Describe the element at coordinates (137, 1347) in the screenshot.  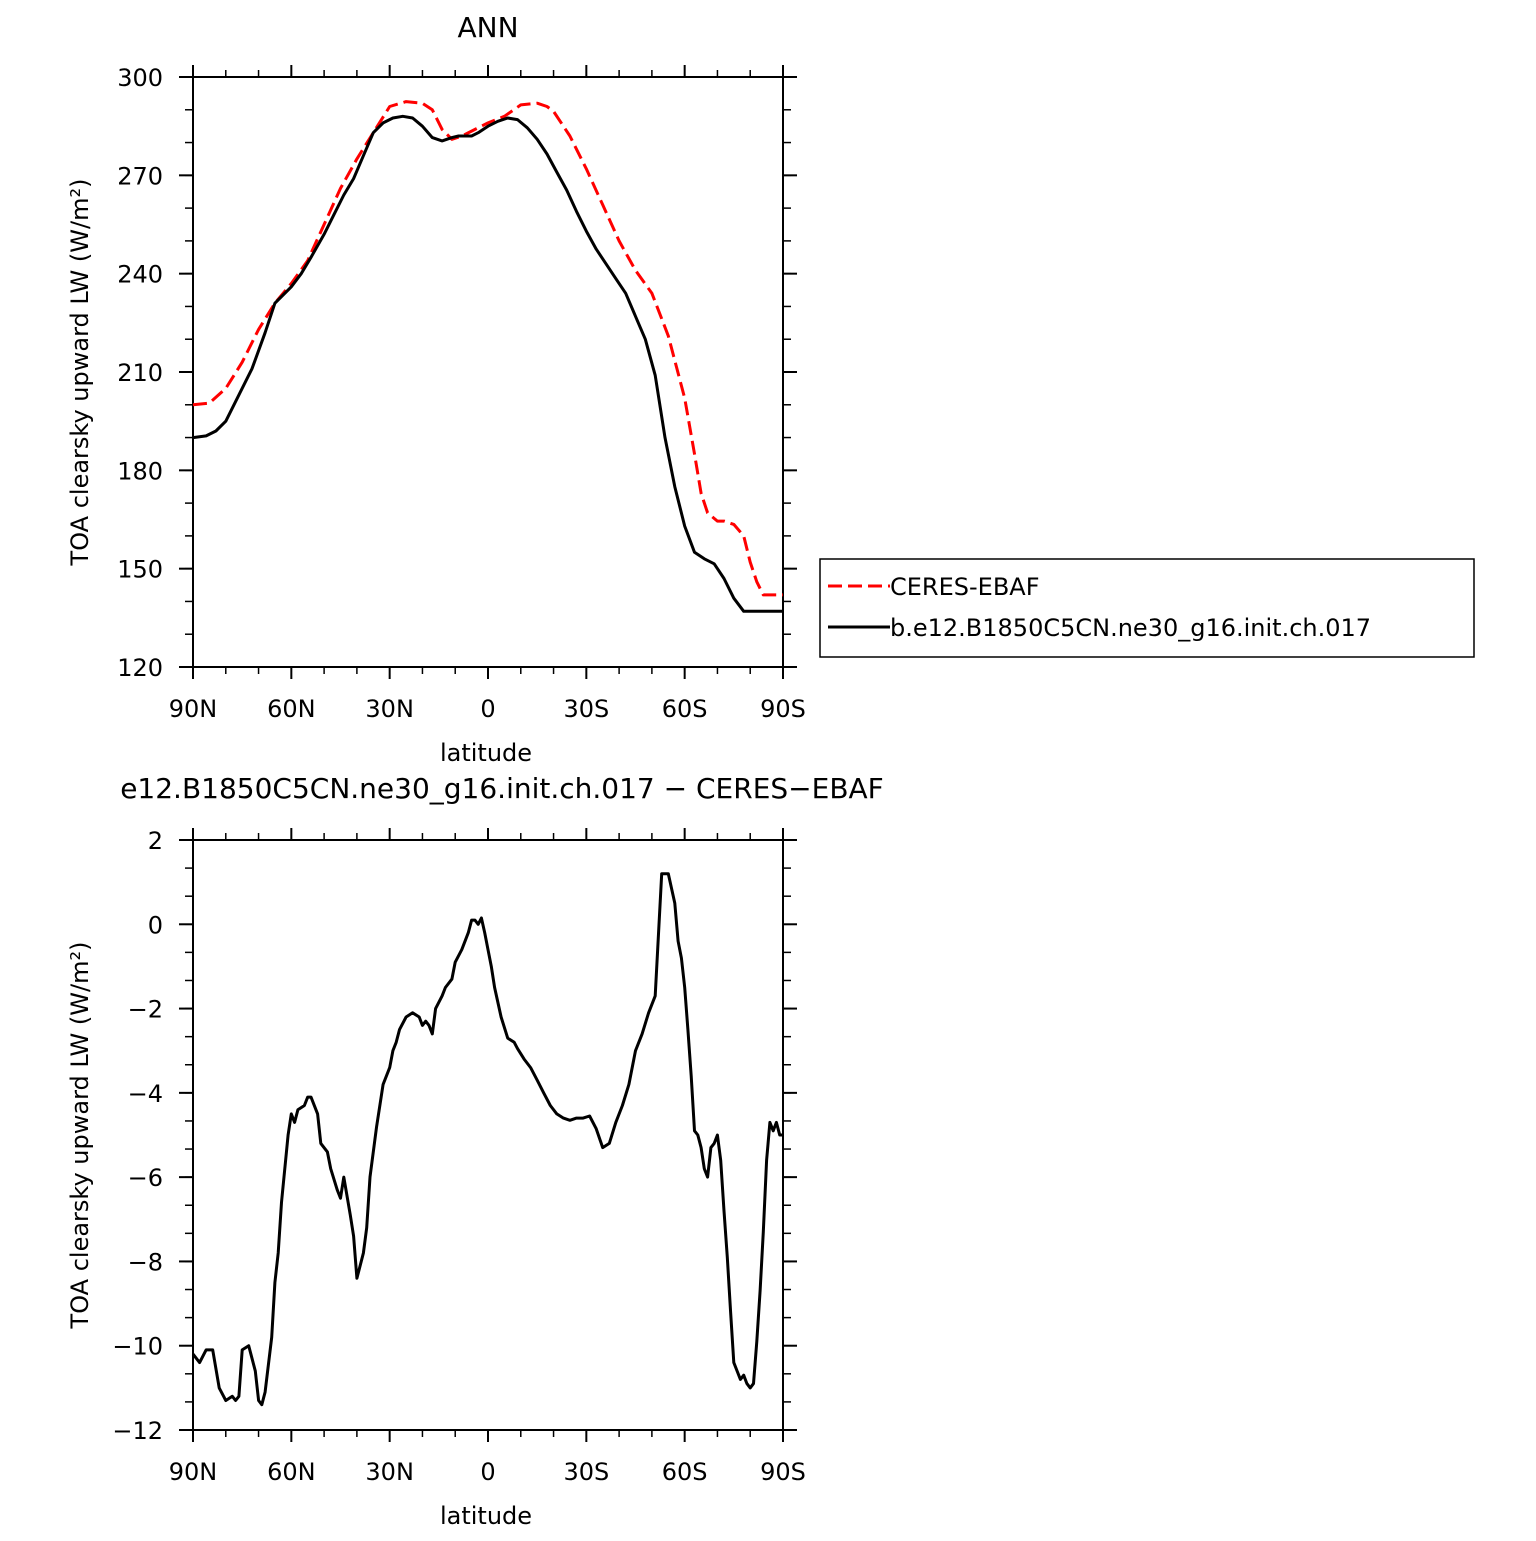
I see `y-tick-label: −10` at that location.